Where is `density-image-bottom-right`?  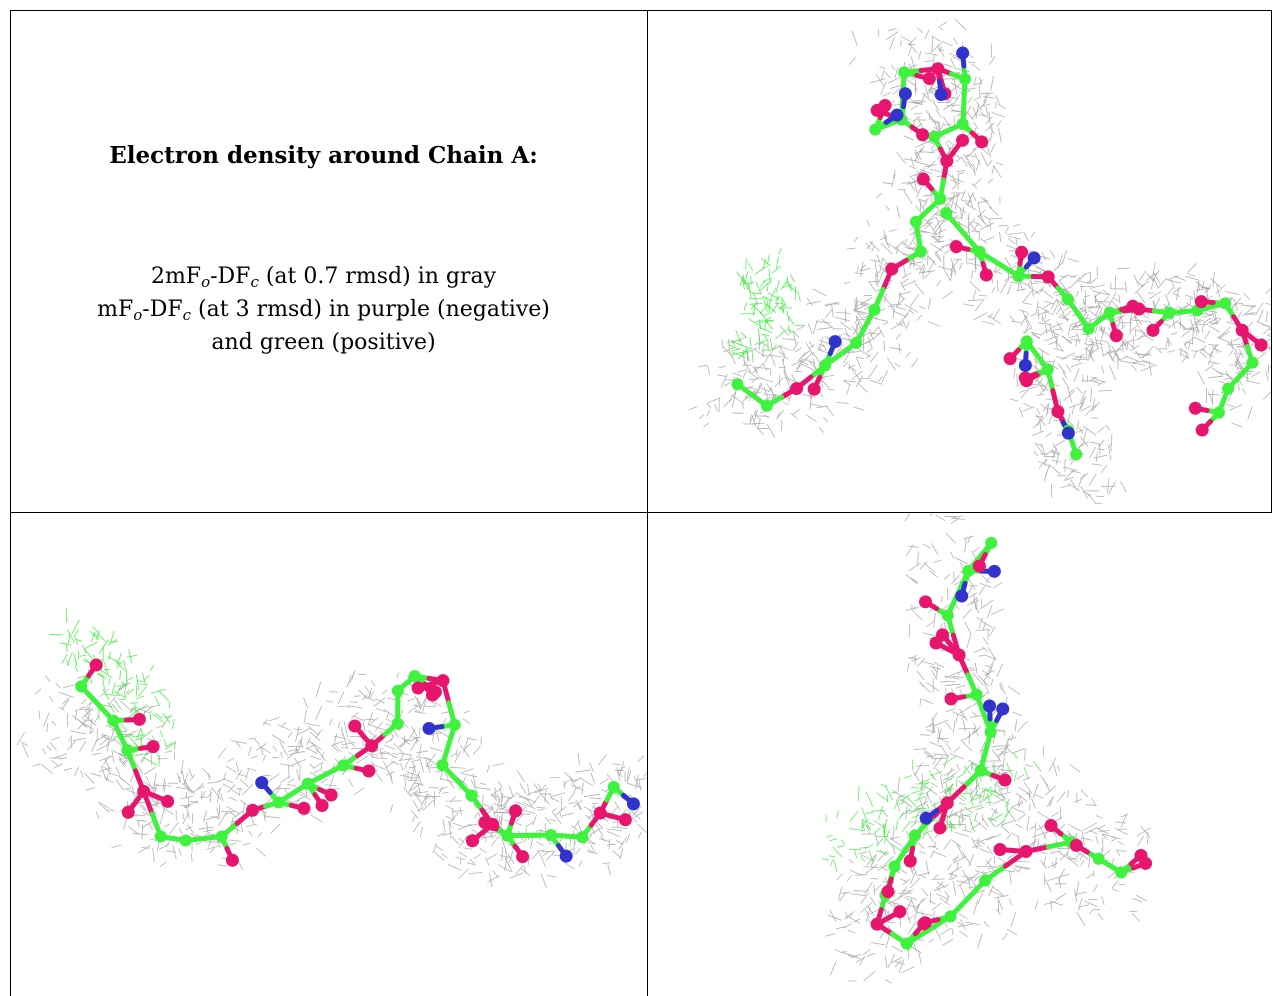 density-image-bottom-right is located at coordinates (987, 748).